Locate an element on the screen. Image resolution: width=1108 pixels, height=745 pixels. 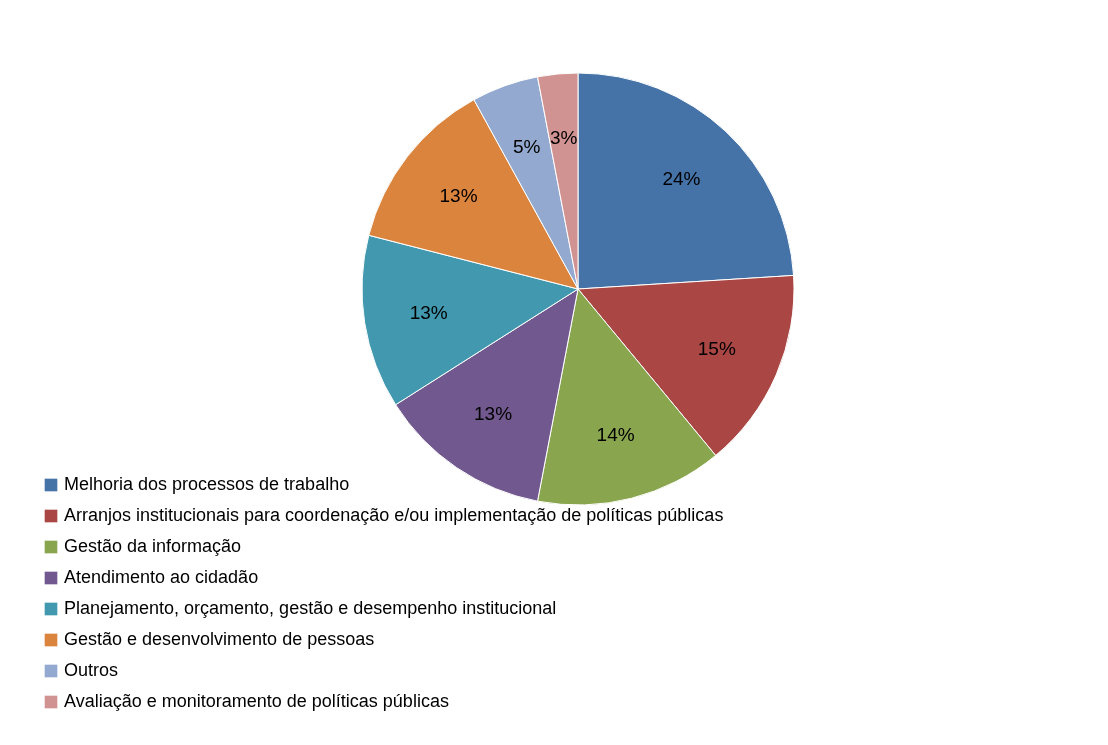
data-label: 5% is located at coordinates (527, 146).